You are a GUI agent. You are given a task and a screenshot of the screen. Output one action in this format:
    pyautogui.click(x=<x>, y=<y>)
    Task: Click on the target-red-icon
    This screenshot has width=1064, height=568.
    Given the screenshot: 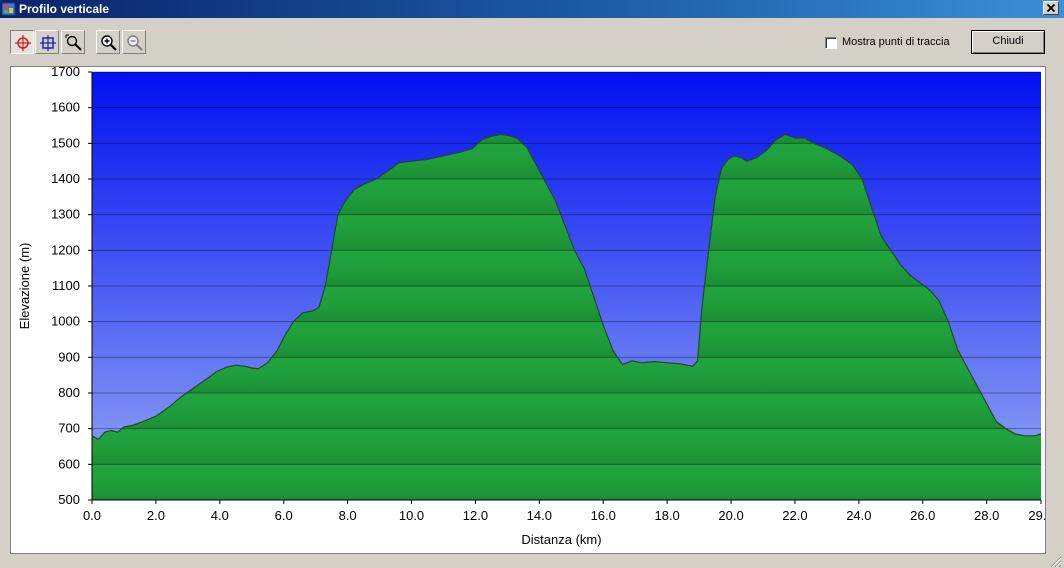 What is the action you would take?
    pyautogui.click(x=23, y=43)
    